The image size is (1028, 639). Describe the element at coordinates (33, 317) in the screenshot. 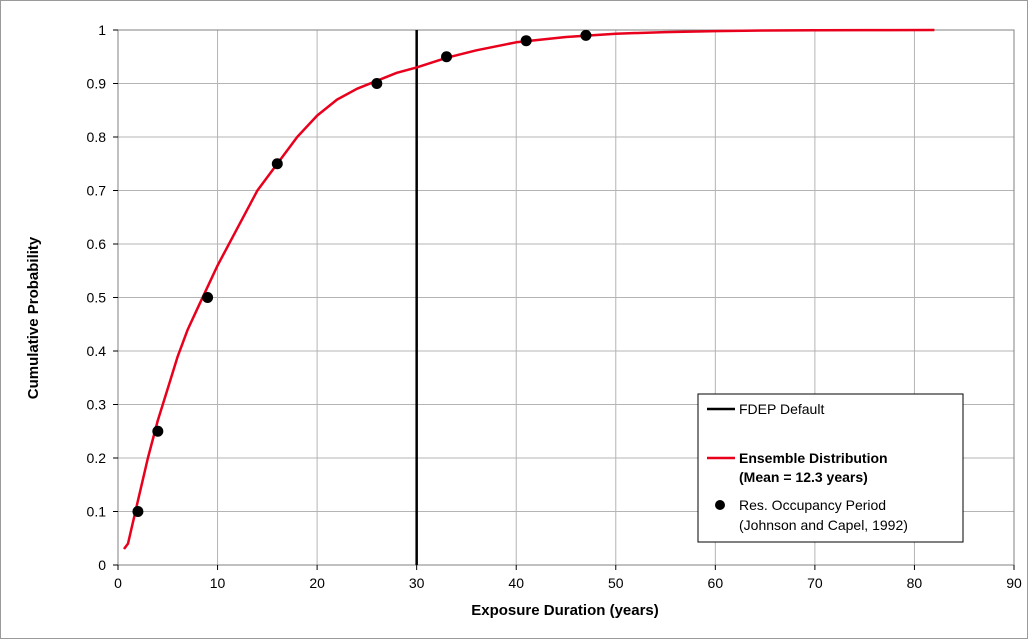

I see `y-axis-title: Cumulative Probability` at that location.